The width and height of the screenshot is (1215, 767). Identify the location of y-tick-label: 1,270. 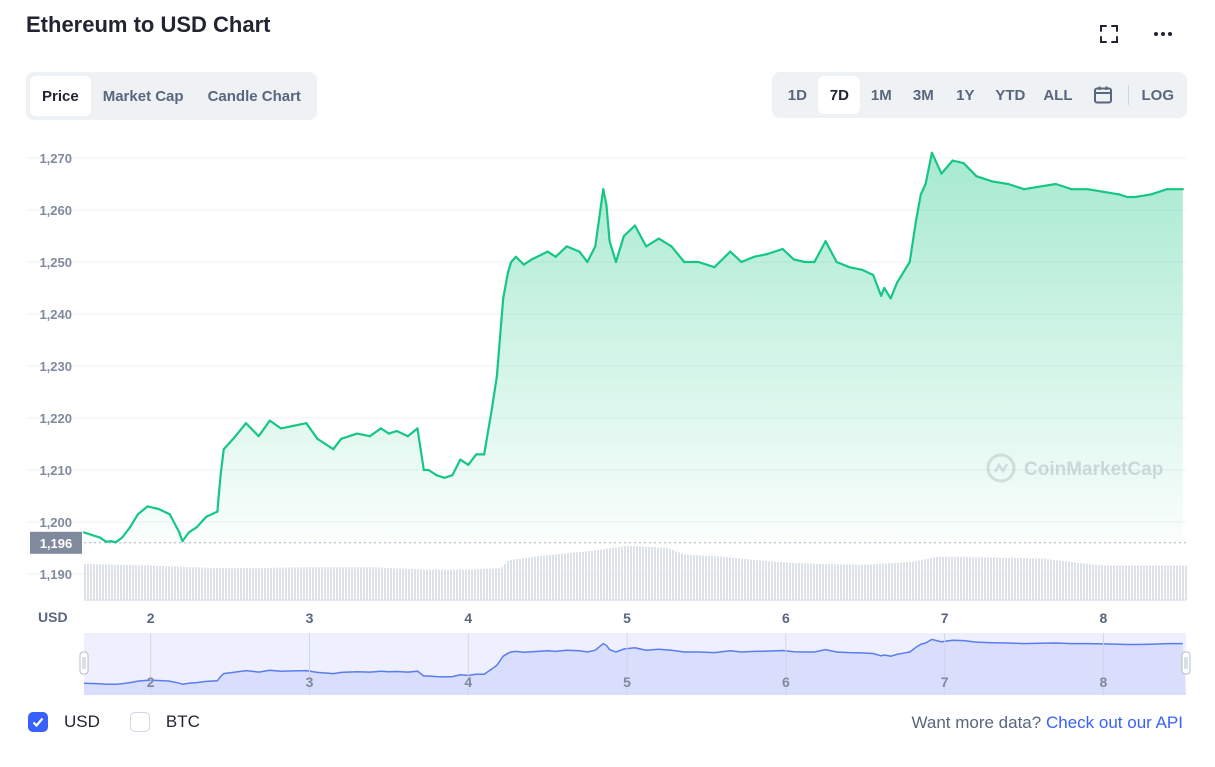
(55, 158).